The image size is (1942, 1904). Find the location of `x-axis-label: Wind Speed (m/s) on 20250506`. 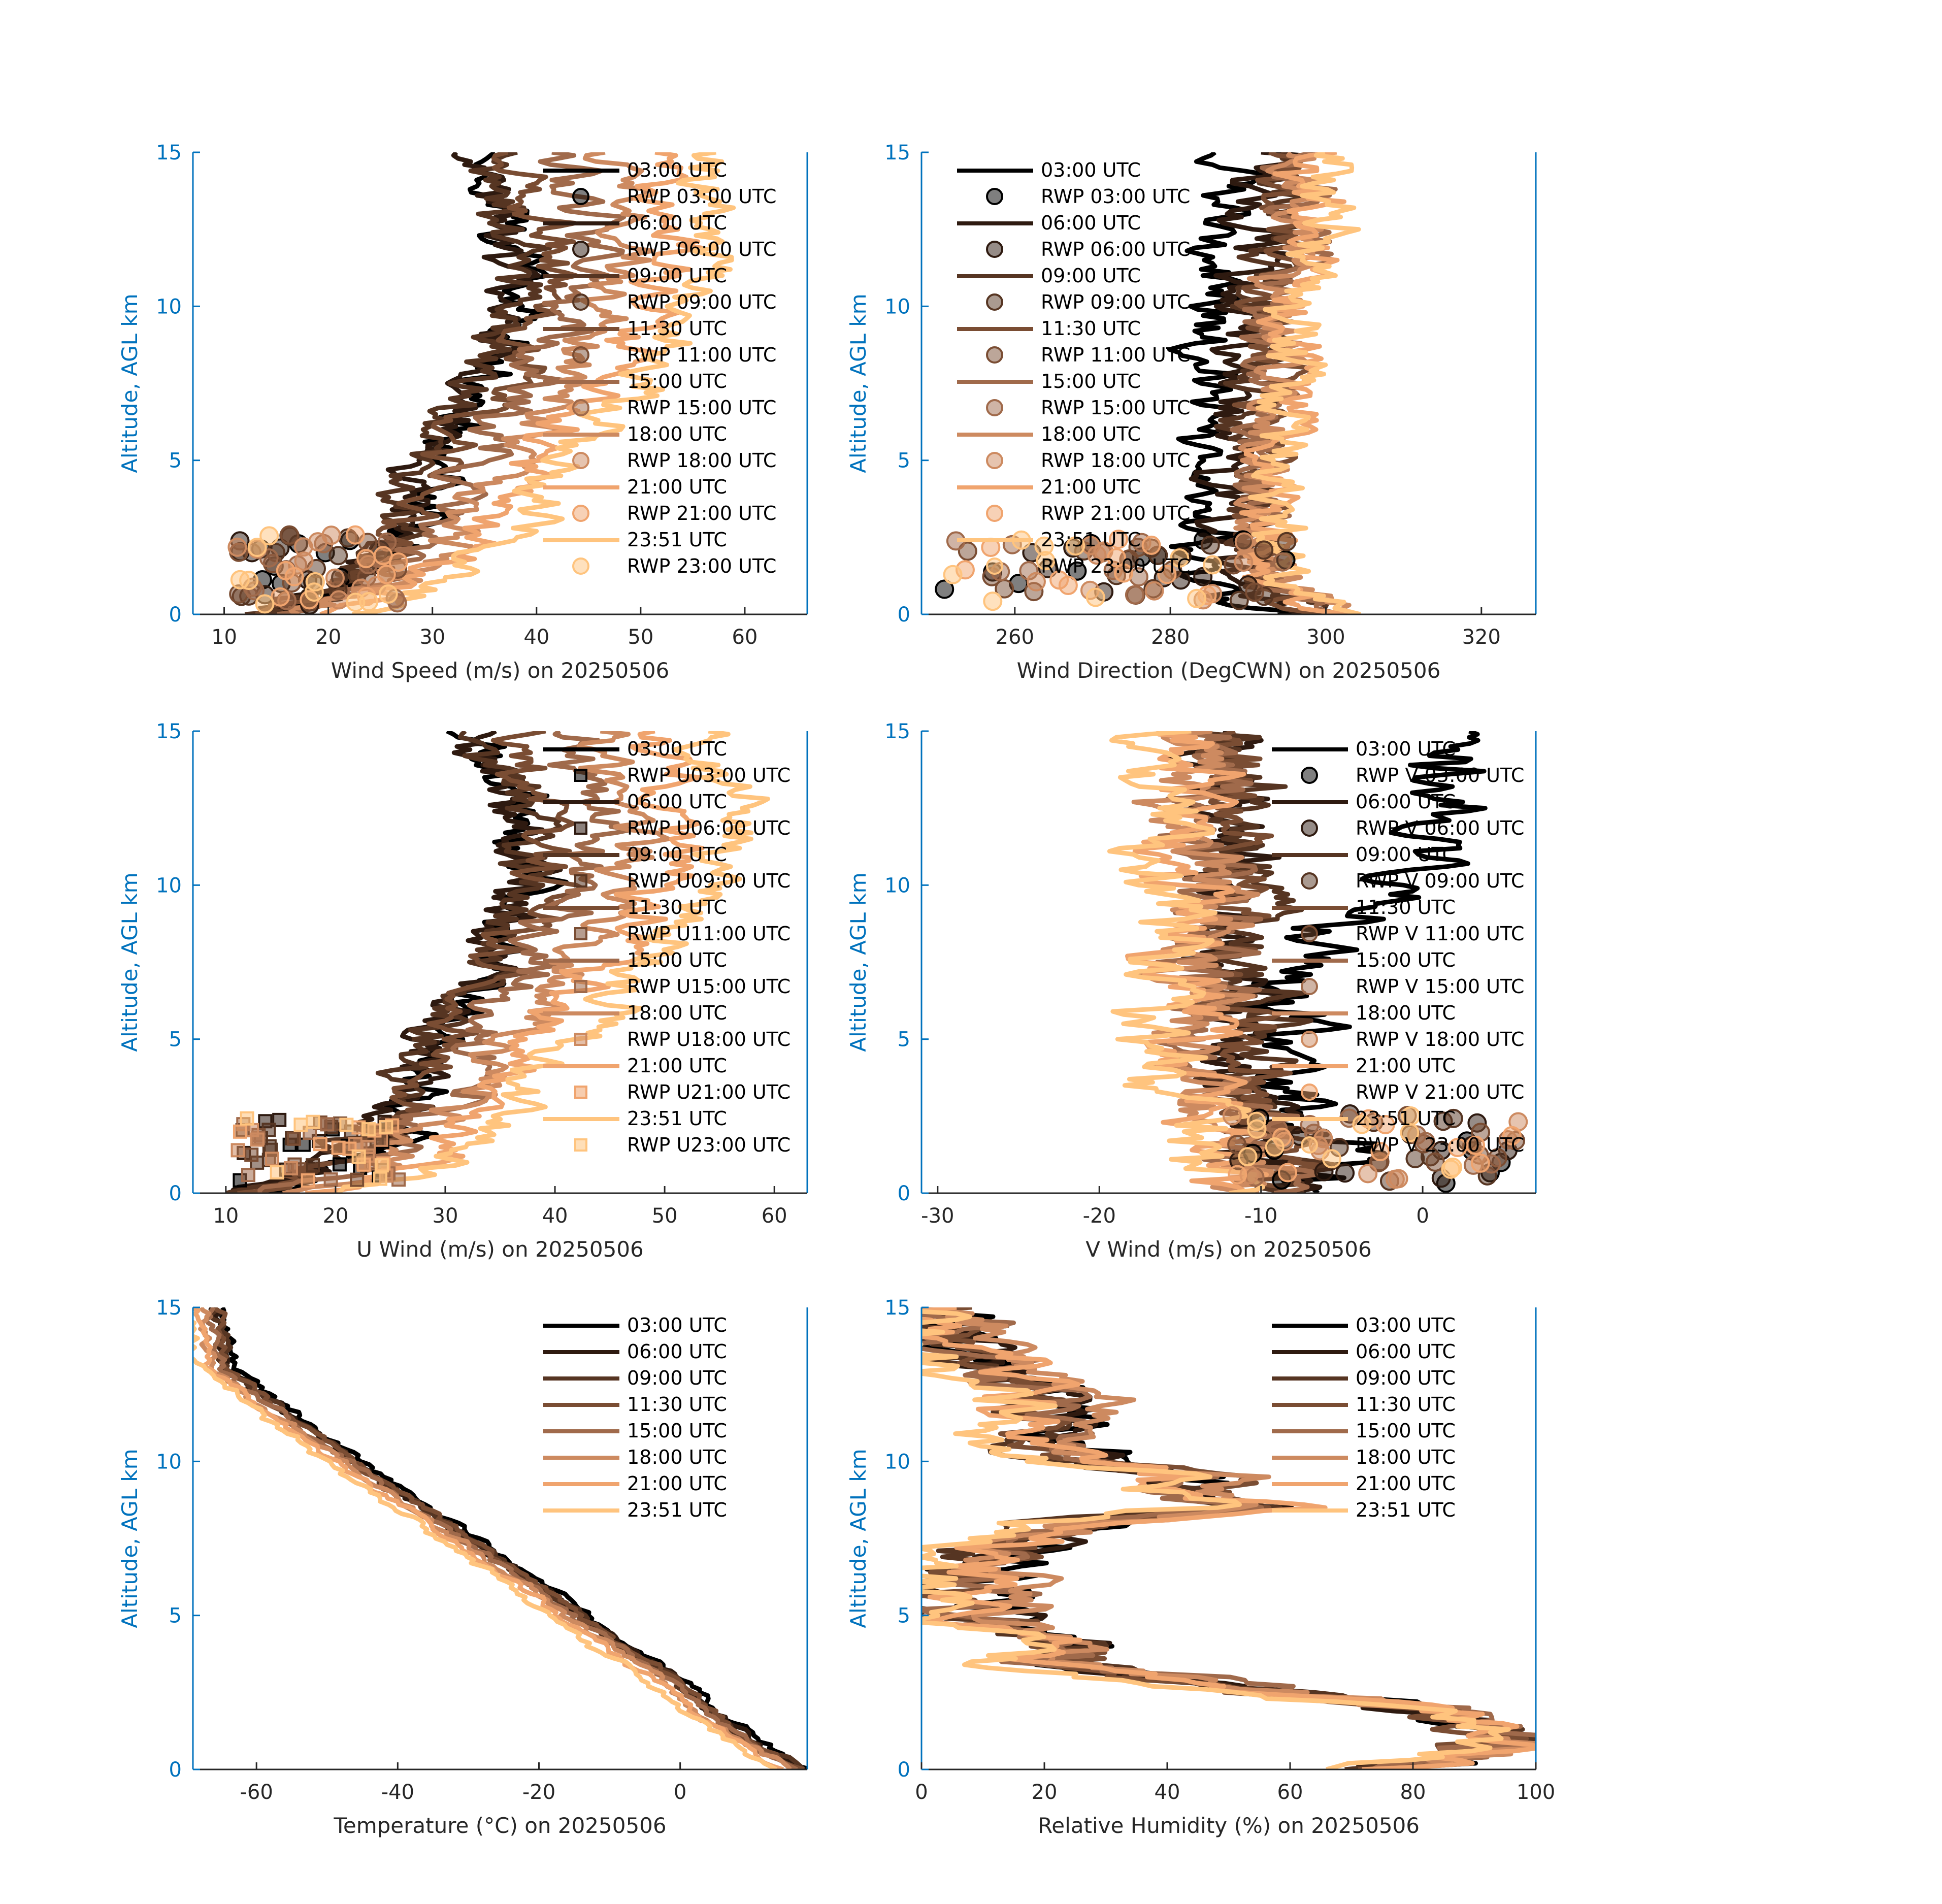

x-axis-label: Wind Speed (m/s) on 20250506 is located at coordinates (500, 671).